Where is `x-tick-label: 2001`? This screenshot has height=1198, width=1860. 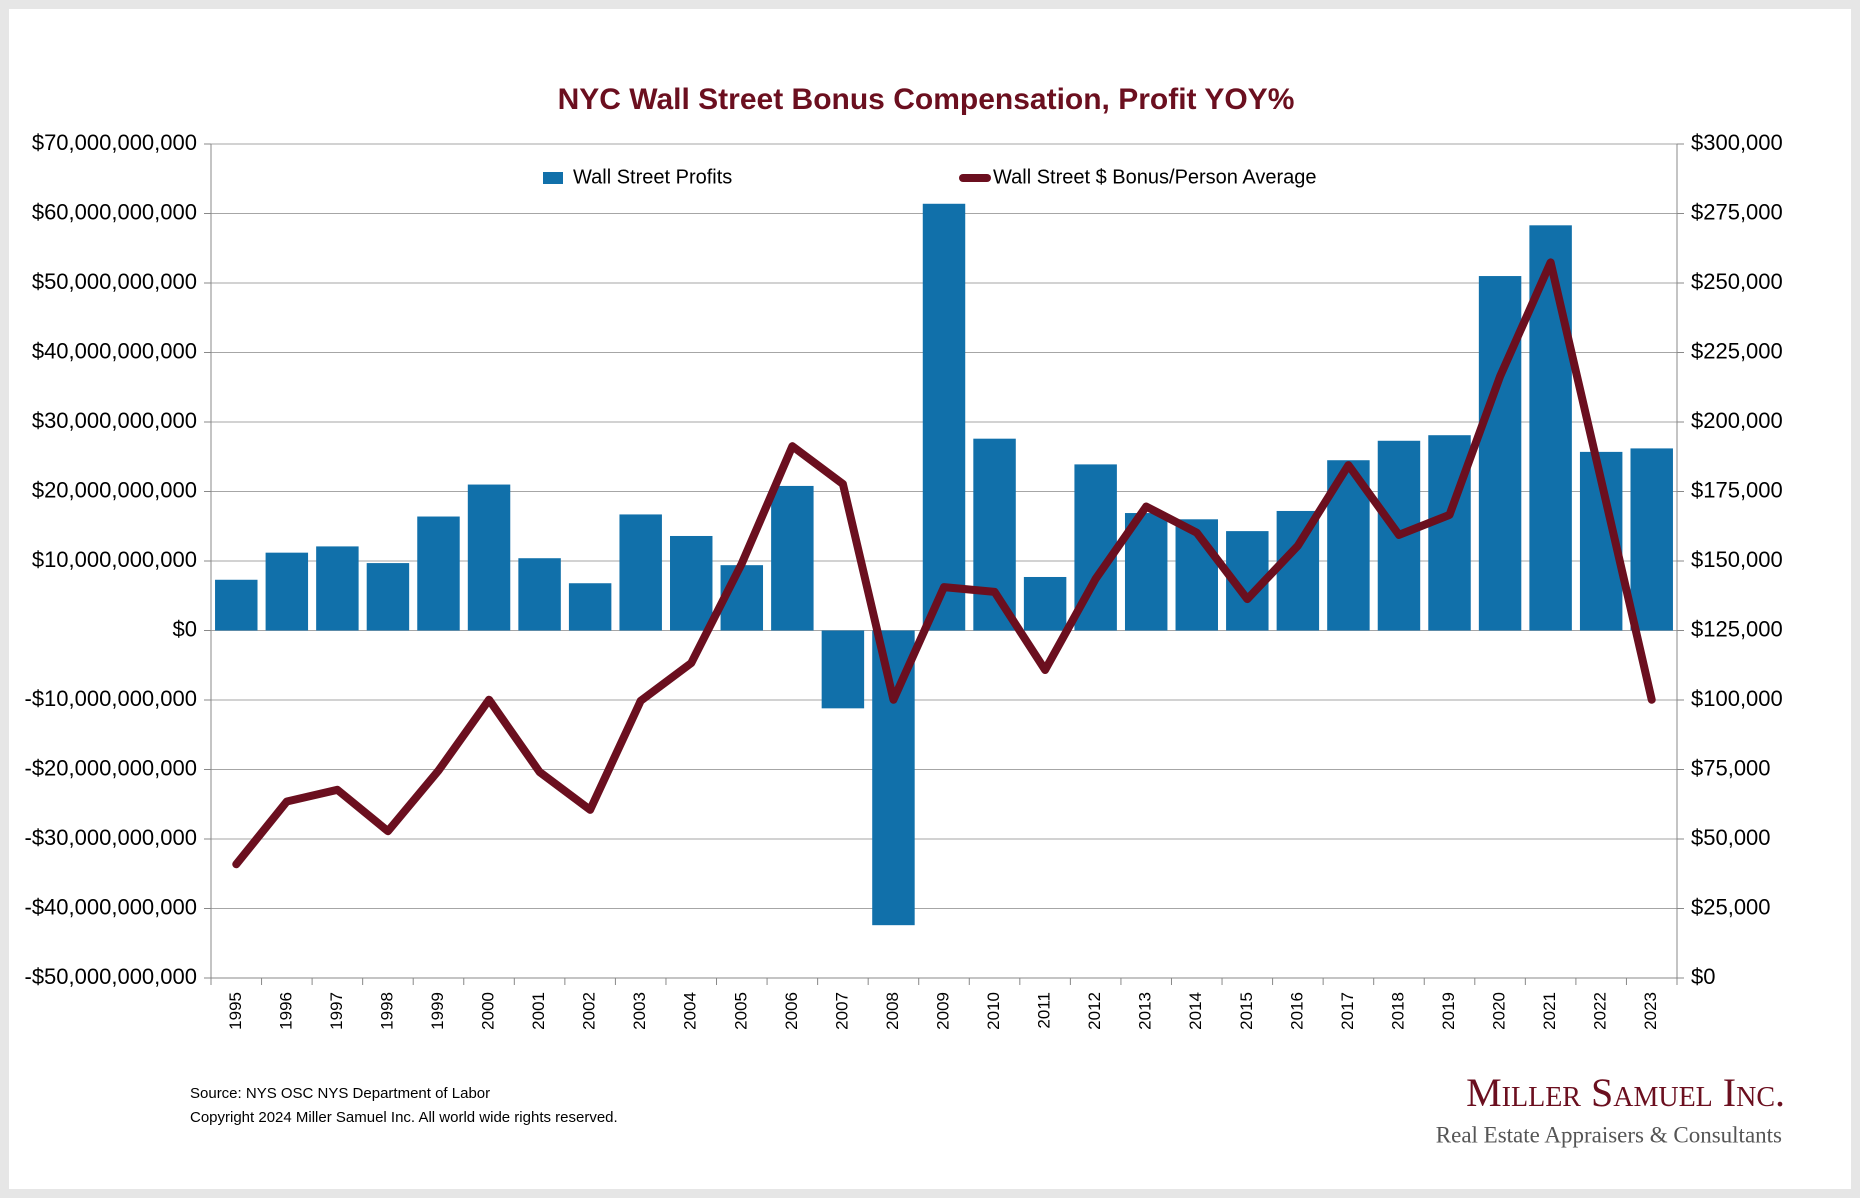
x-tick-label: 2001 is located at coordinates (538, 1011).